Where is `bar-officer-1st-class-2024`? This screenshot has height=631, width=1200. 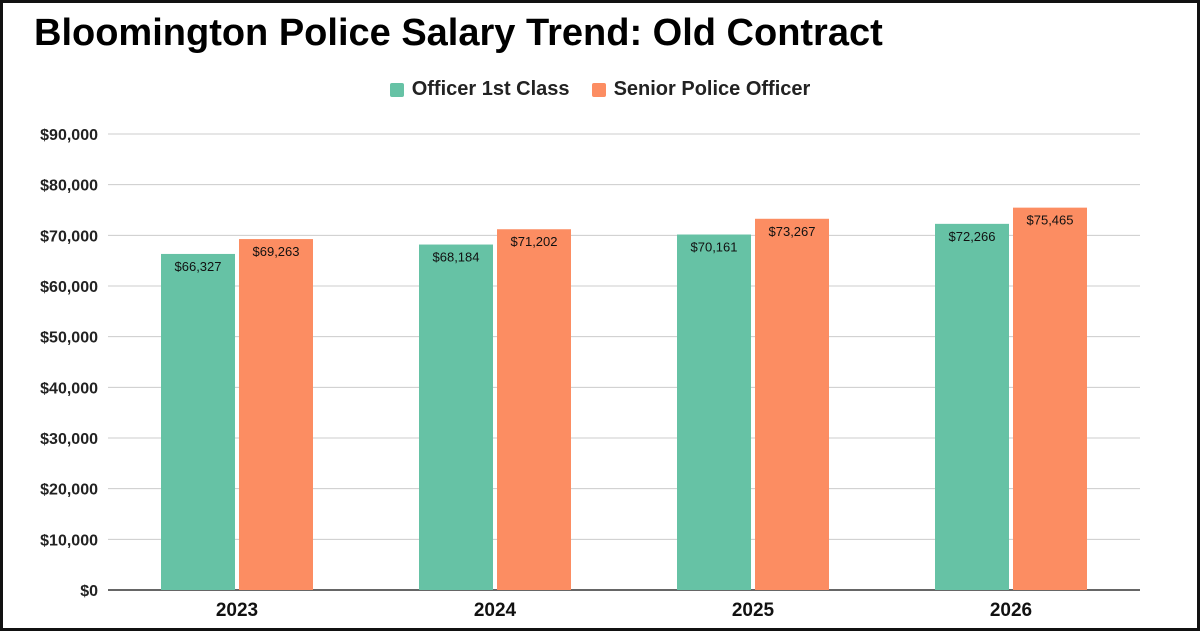 bar-officer-1st-class-2024 is located at coordinates (456, 417).